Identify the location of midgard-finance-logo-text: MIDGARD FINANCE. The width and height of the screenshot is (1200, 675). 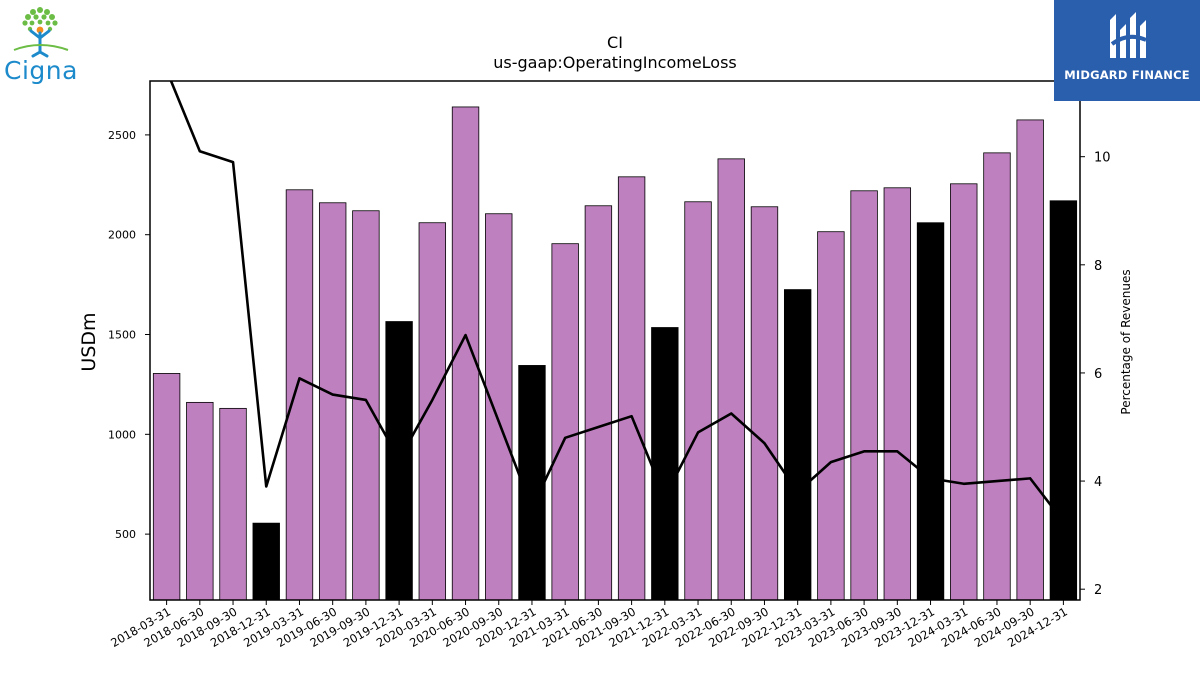
(1127, 75).